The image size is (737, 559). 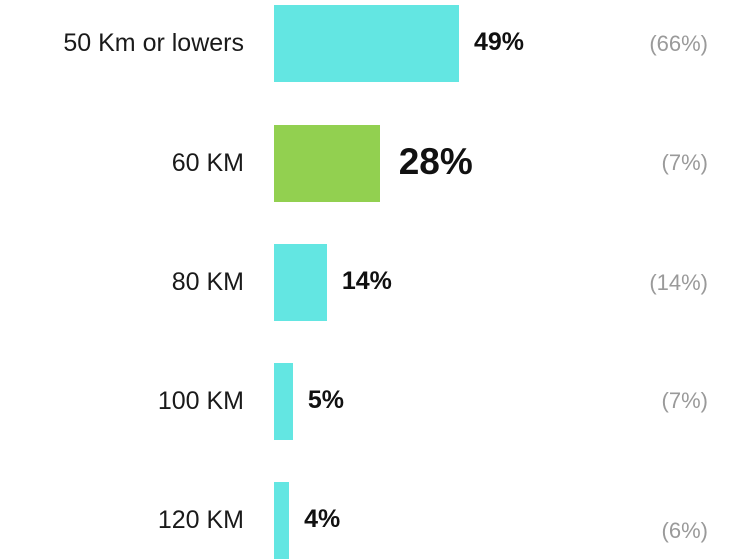 What do you see at coordinates (200, 400) in the screenshot?
I see `category-label: 100 KM` at bounding box center [200, 400].